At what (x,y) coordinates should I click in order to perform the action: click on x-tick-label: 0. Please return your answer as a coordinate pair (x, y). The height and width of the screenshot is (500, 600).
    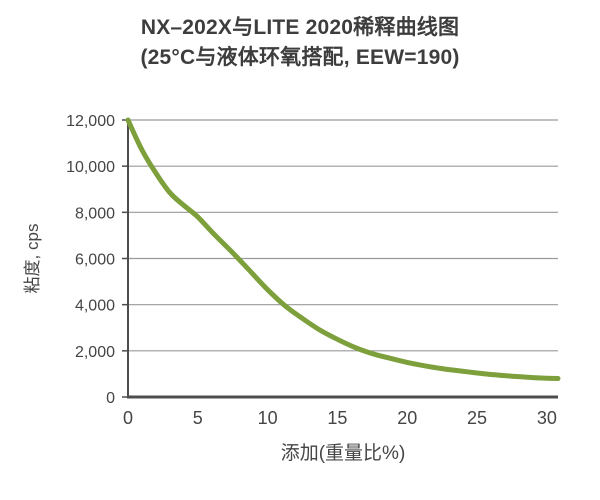
    Looking at the image, I should click on (128, 418).